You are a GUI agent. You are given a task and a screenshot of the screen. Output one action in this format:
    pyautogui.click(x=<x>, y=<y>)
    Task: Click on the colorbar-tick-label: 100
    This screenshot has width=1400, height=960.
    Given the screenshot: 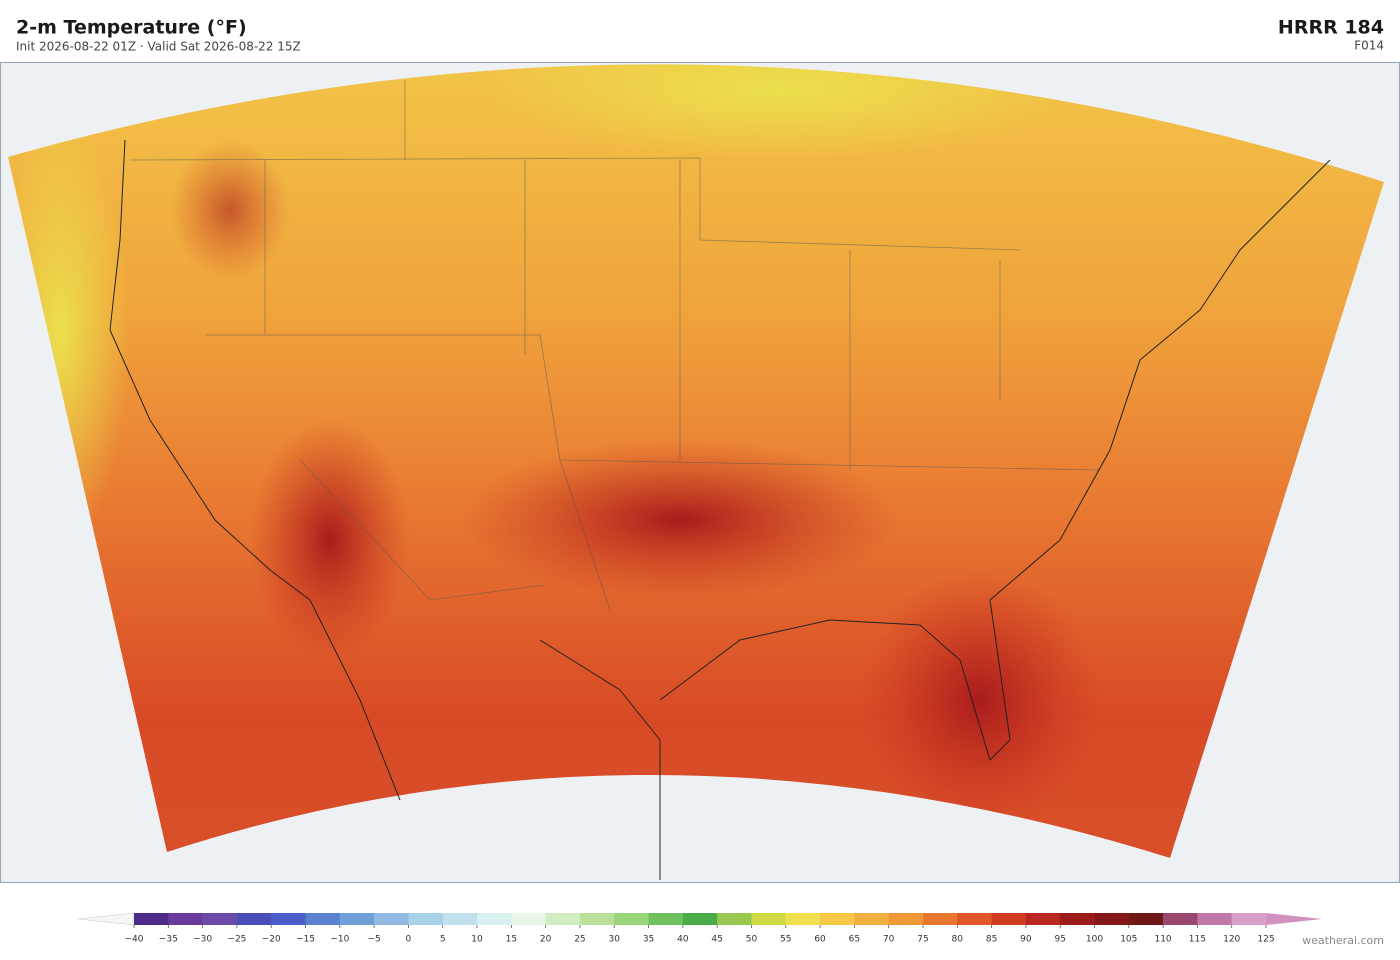 What is the action you would take?
    pyautogui.click(x=1094, y=940)
    